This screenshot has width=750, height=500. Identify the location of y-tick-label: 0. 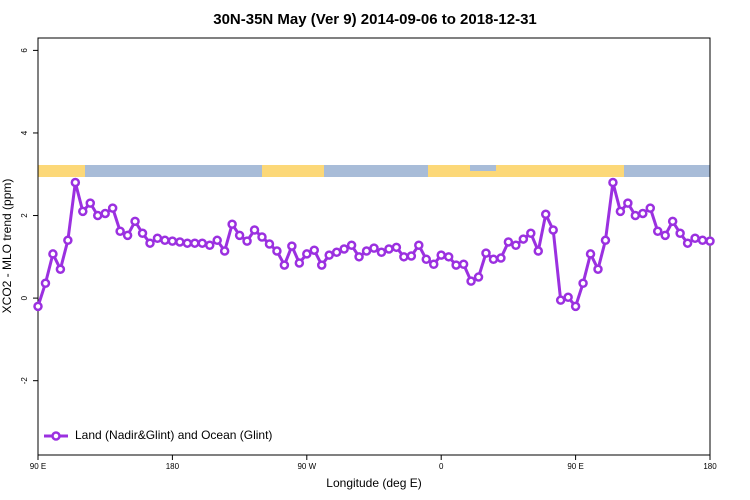
(24, 297).